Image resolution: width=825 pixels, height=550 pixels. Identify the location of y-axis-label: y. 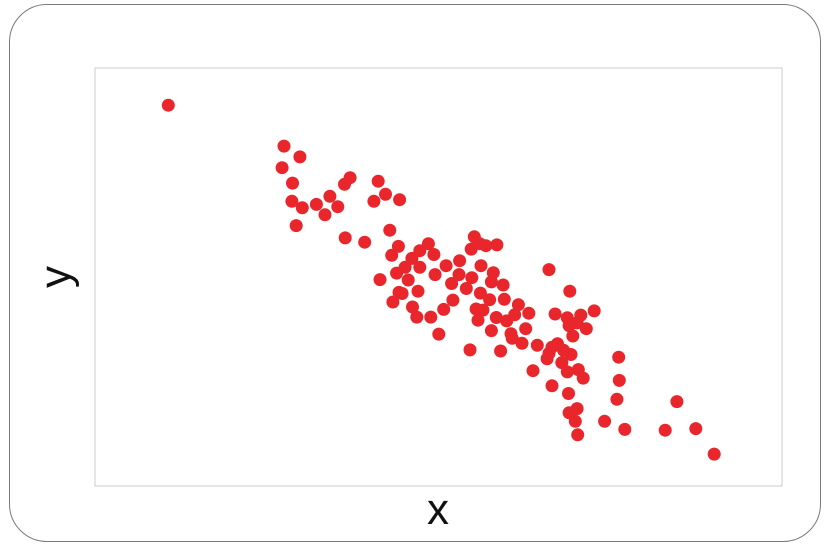
(55, 277).